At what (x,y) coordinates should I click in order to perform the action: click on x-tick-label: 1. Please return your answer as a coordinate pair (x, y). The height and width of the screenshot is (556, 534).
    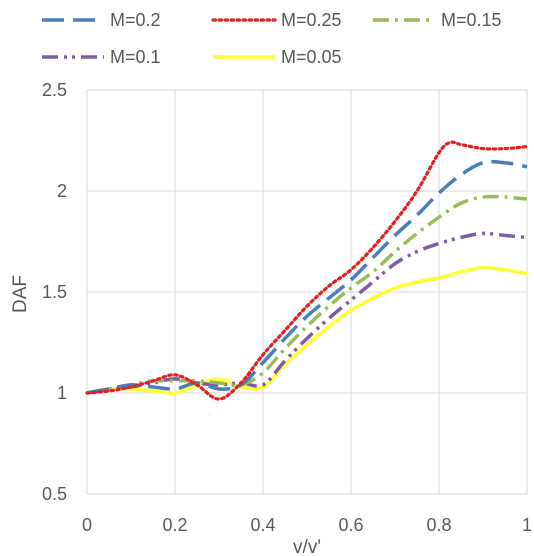
    Looking at the image, I should click on (527, 525).